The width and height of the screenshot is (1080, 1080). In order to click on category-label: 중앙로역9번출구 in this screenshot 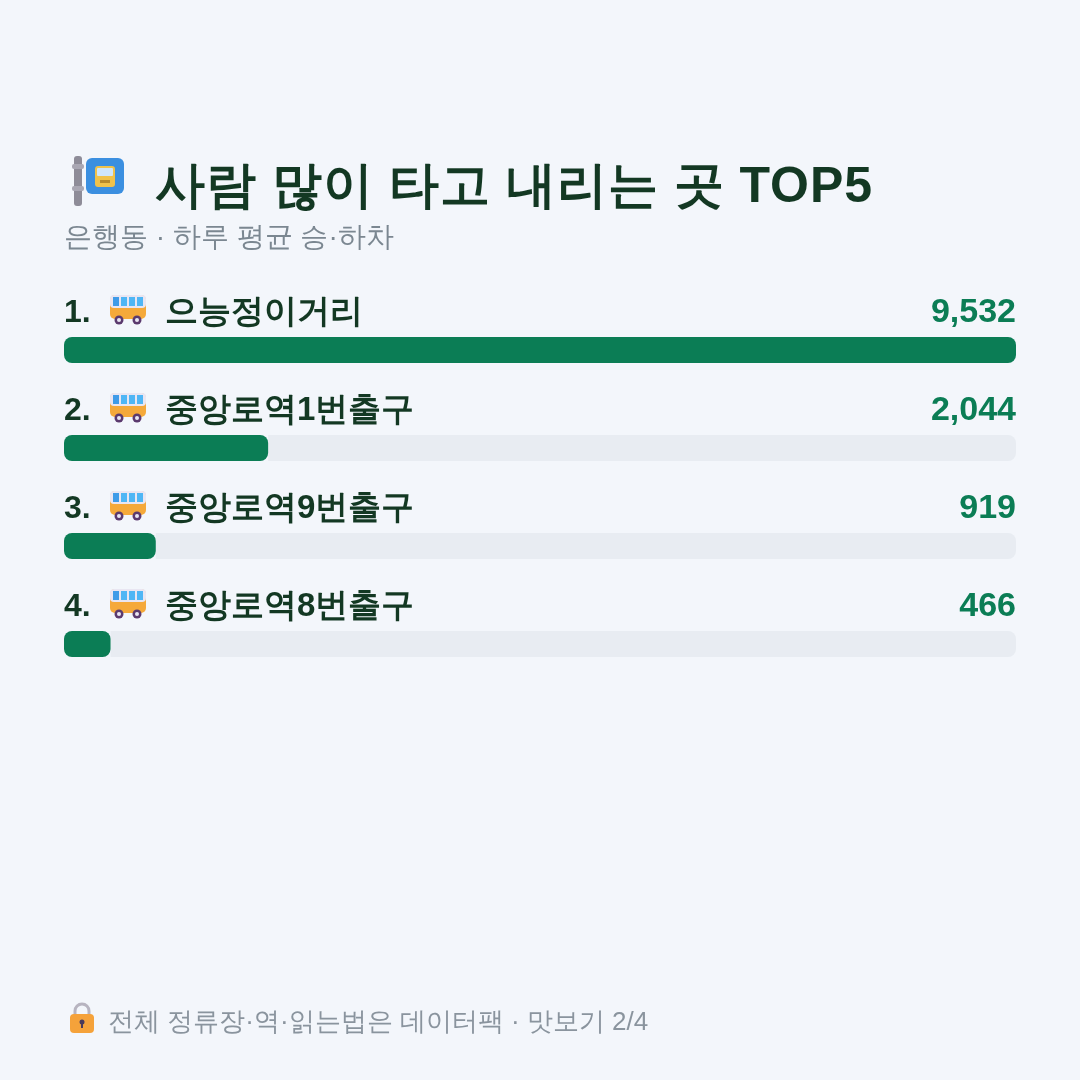, I will do `click(290, 506)`.